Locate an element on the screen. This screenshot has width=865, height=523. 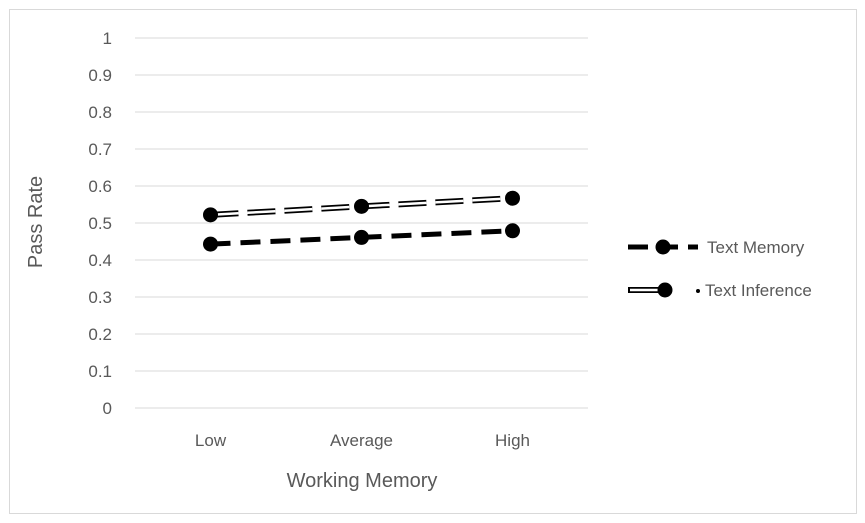
y-tick-label: 0.1 is located at coordinates (100, 371).